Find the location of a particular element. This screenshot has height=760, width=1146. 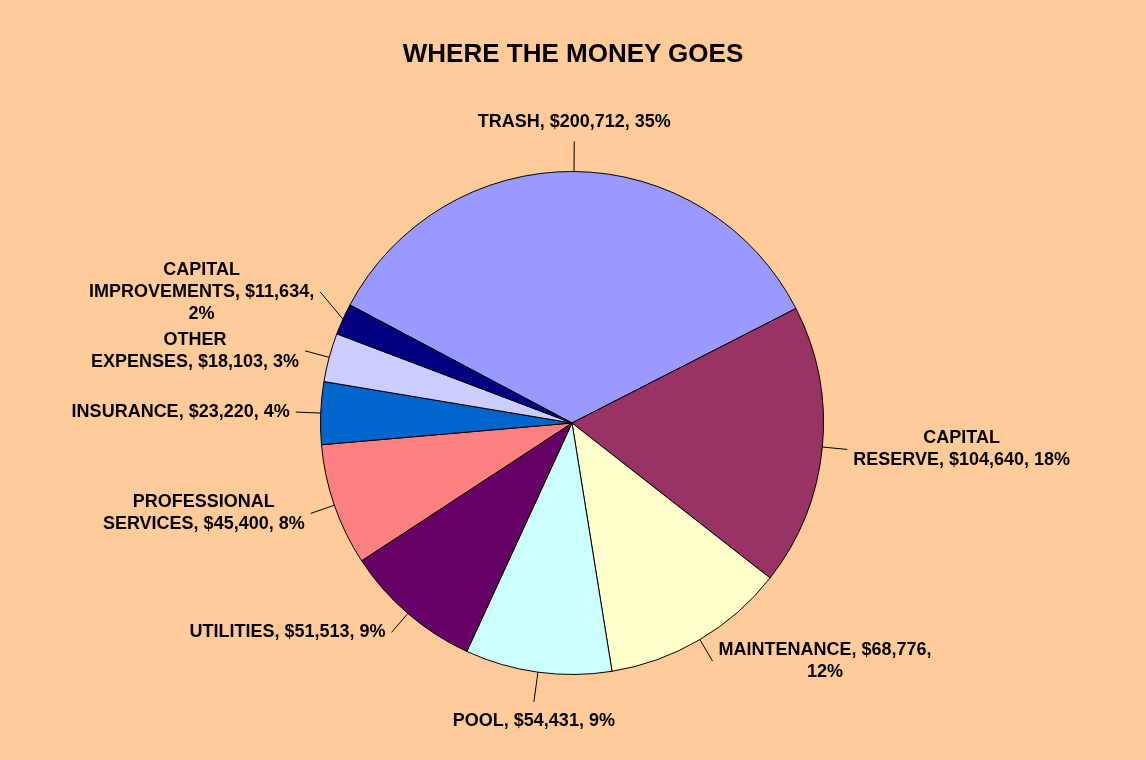

slice-label: MAINTENANCE, $68,776, 12% is located at coordinates (825, 660).